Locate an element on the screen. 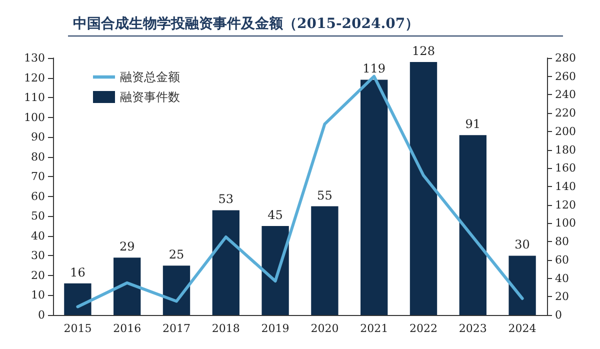 The image size is (600, 349). y-tick-label: 0 is located at coordinates (41, 315).